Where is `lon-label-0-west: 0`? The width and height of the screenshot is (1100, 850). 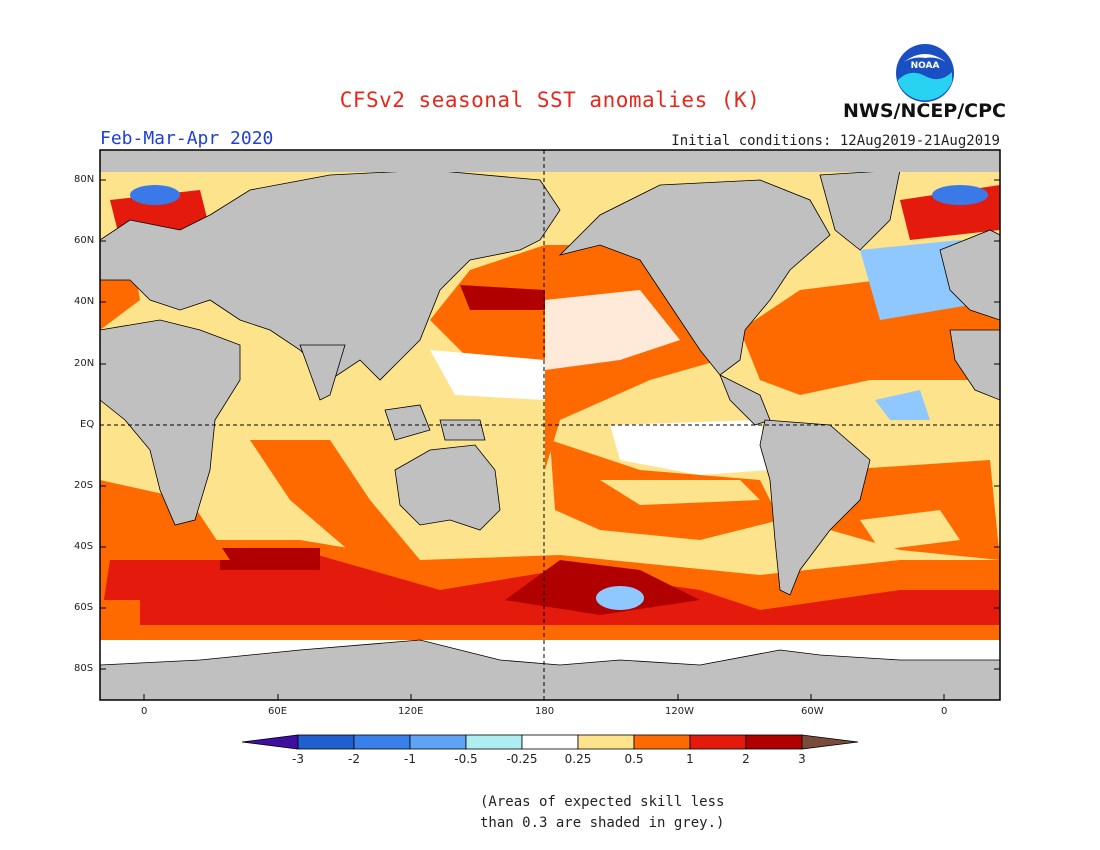
lon-label-0-west: 0 is located at coordinates (144, 711).